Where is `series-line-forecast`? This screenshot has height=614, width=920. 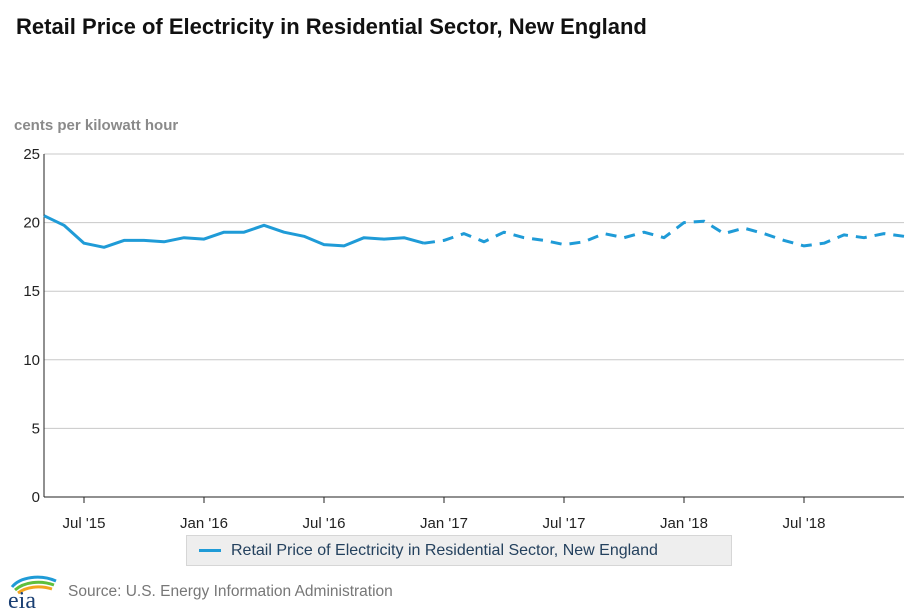 series-line-forecast is located at coordinates (664, 233).